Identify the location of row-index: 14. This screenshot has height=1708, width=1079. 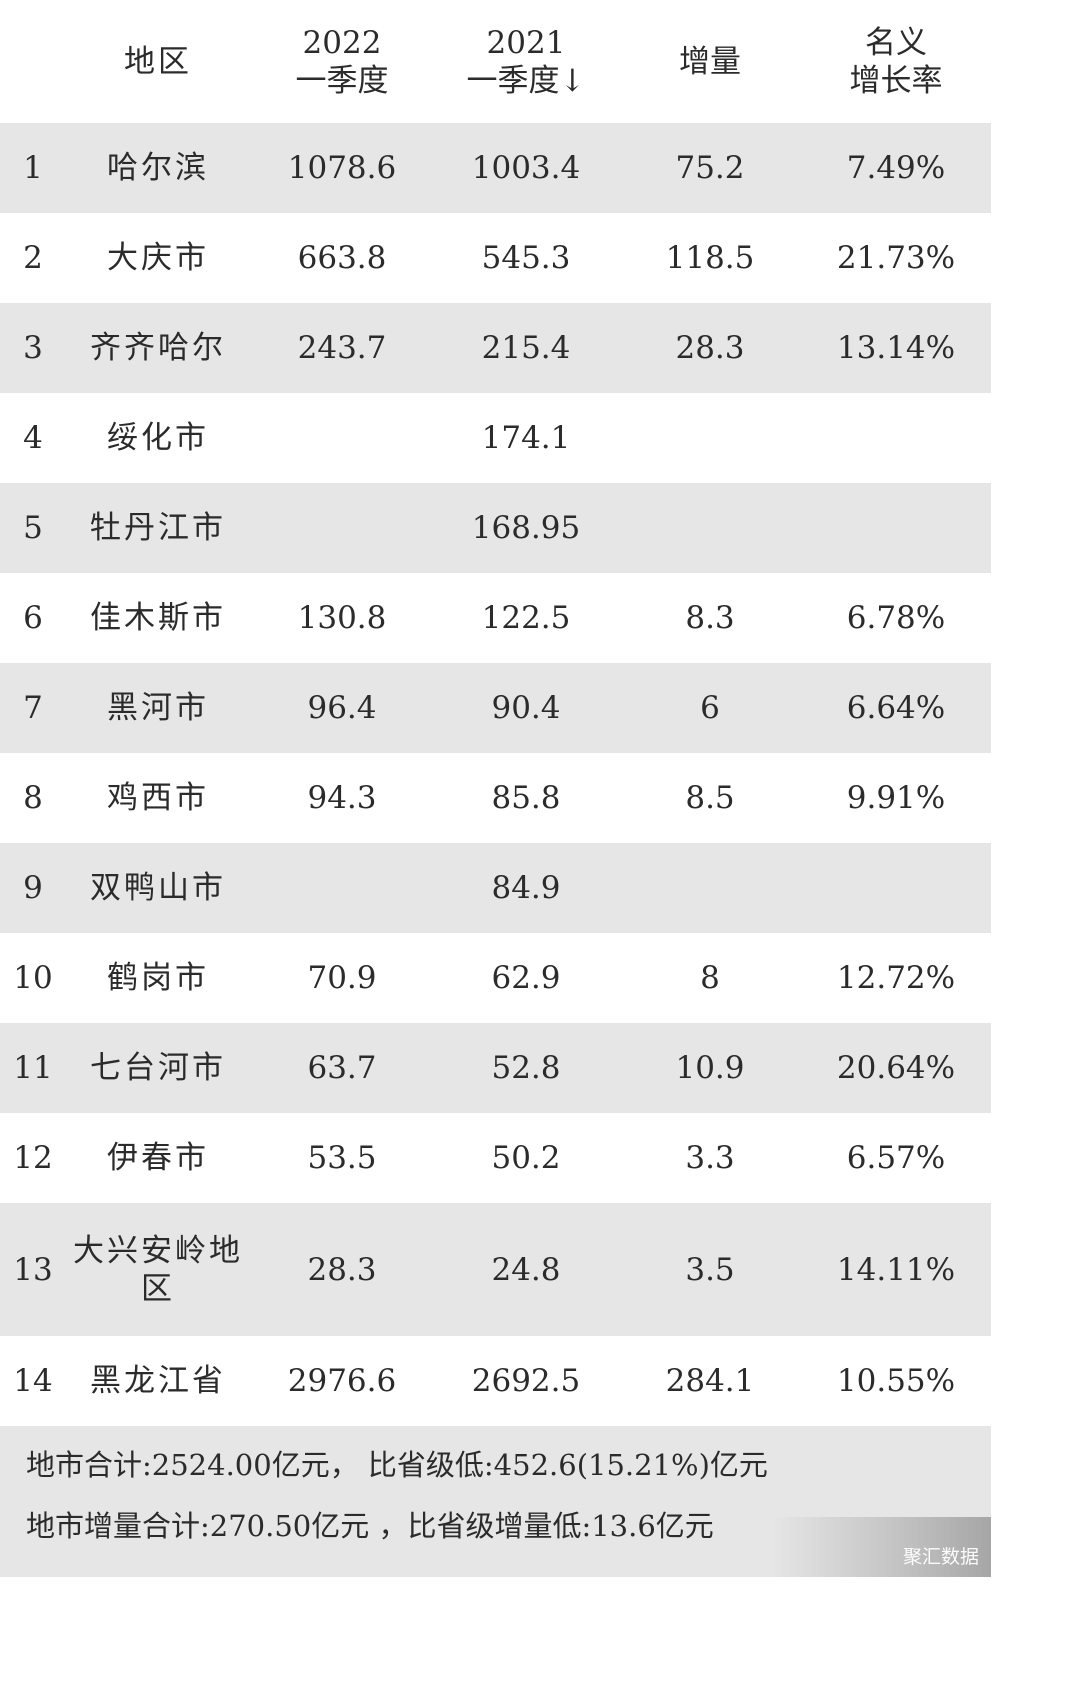
(33, 1381).